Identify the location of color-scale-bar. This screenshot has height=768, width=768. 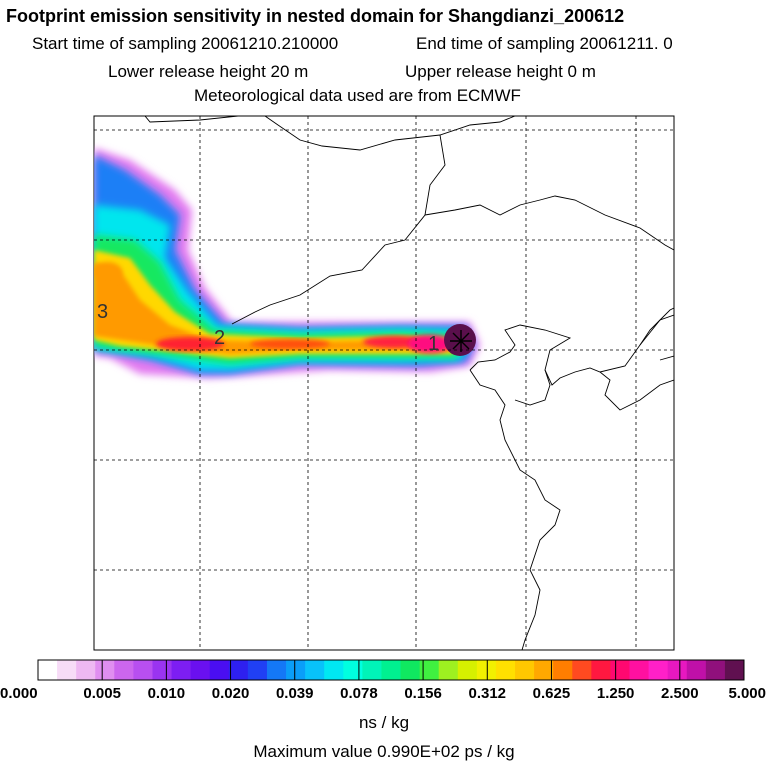
(391, 670).